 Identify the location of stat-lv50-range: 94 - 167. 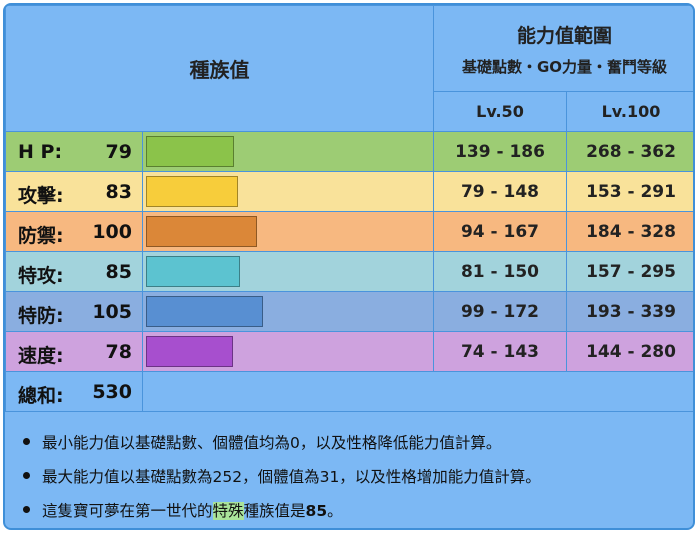
(500, 231).